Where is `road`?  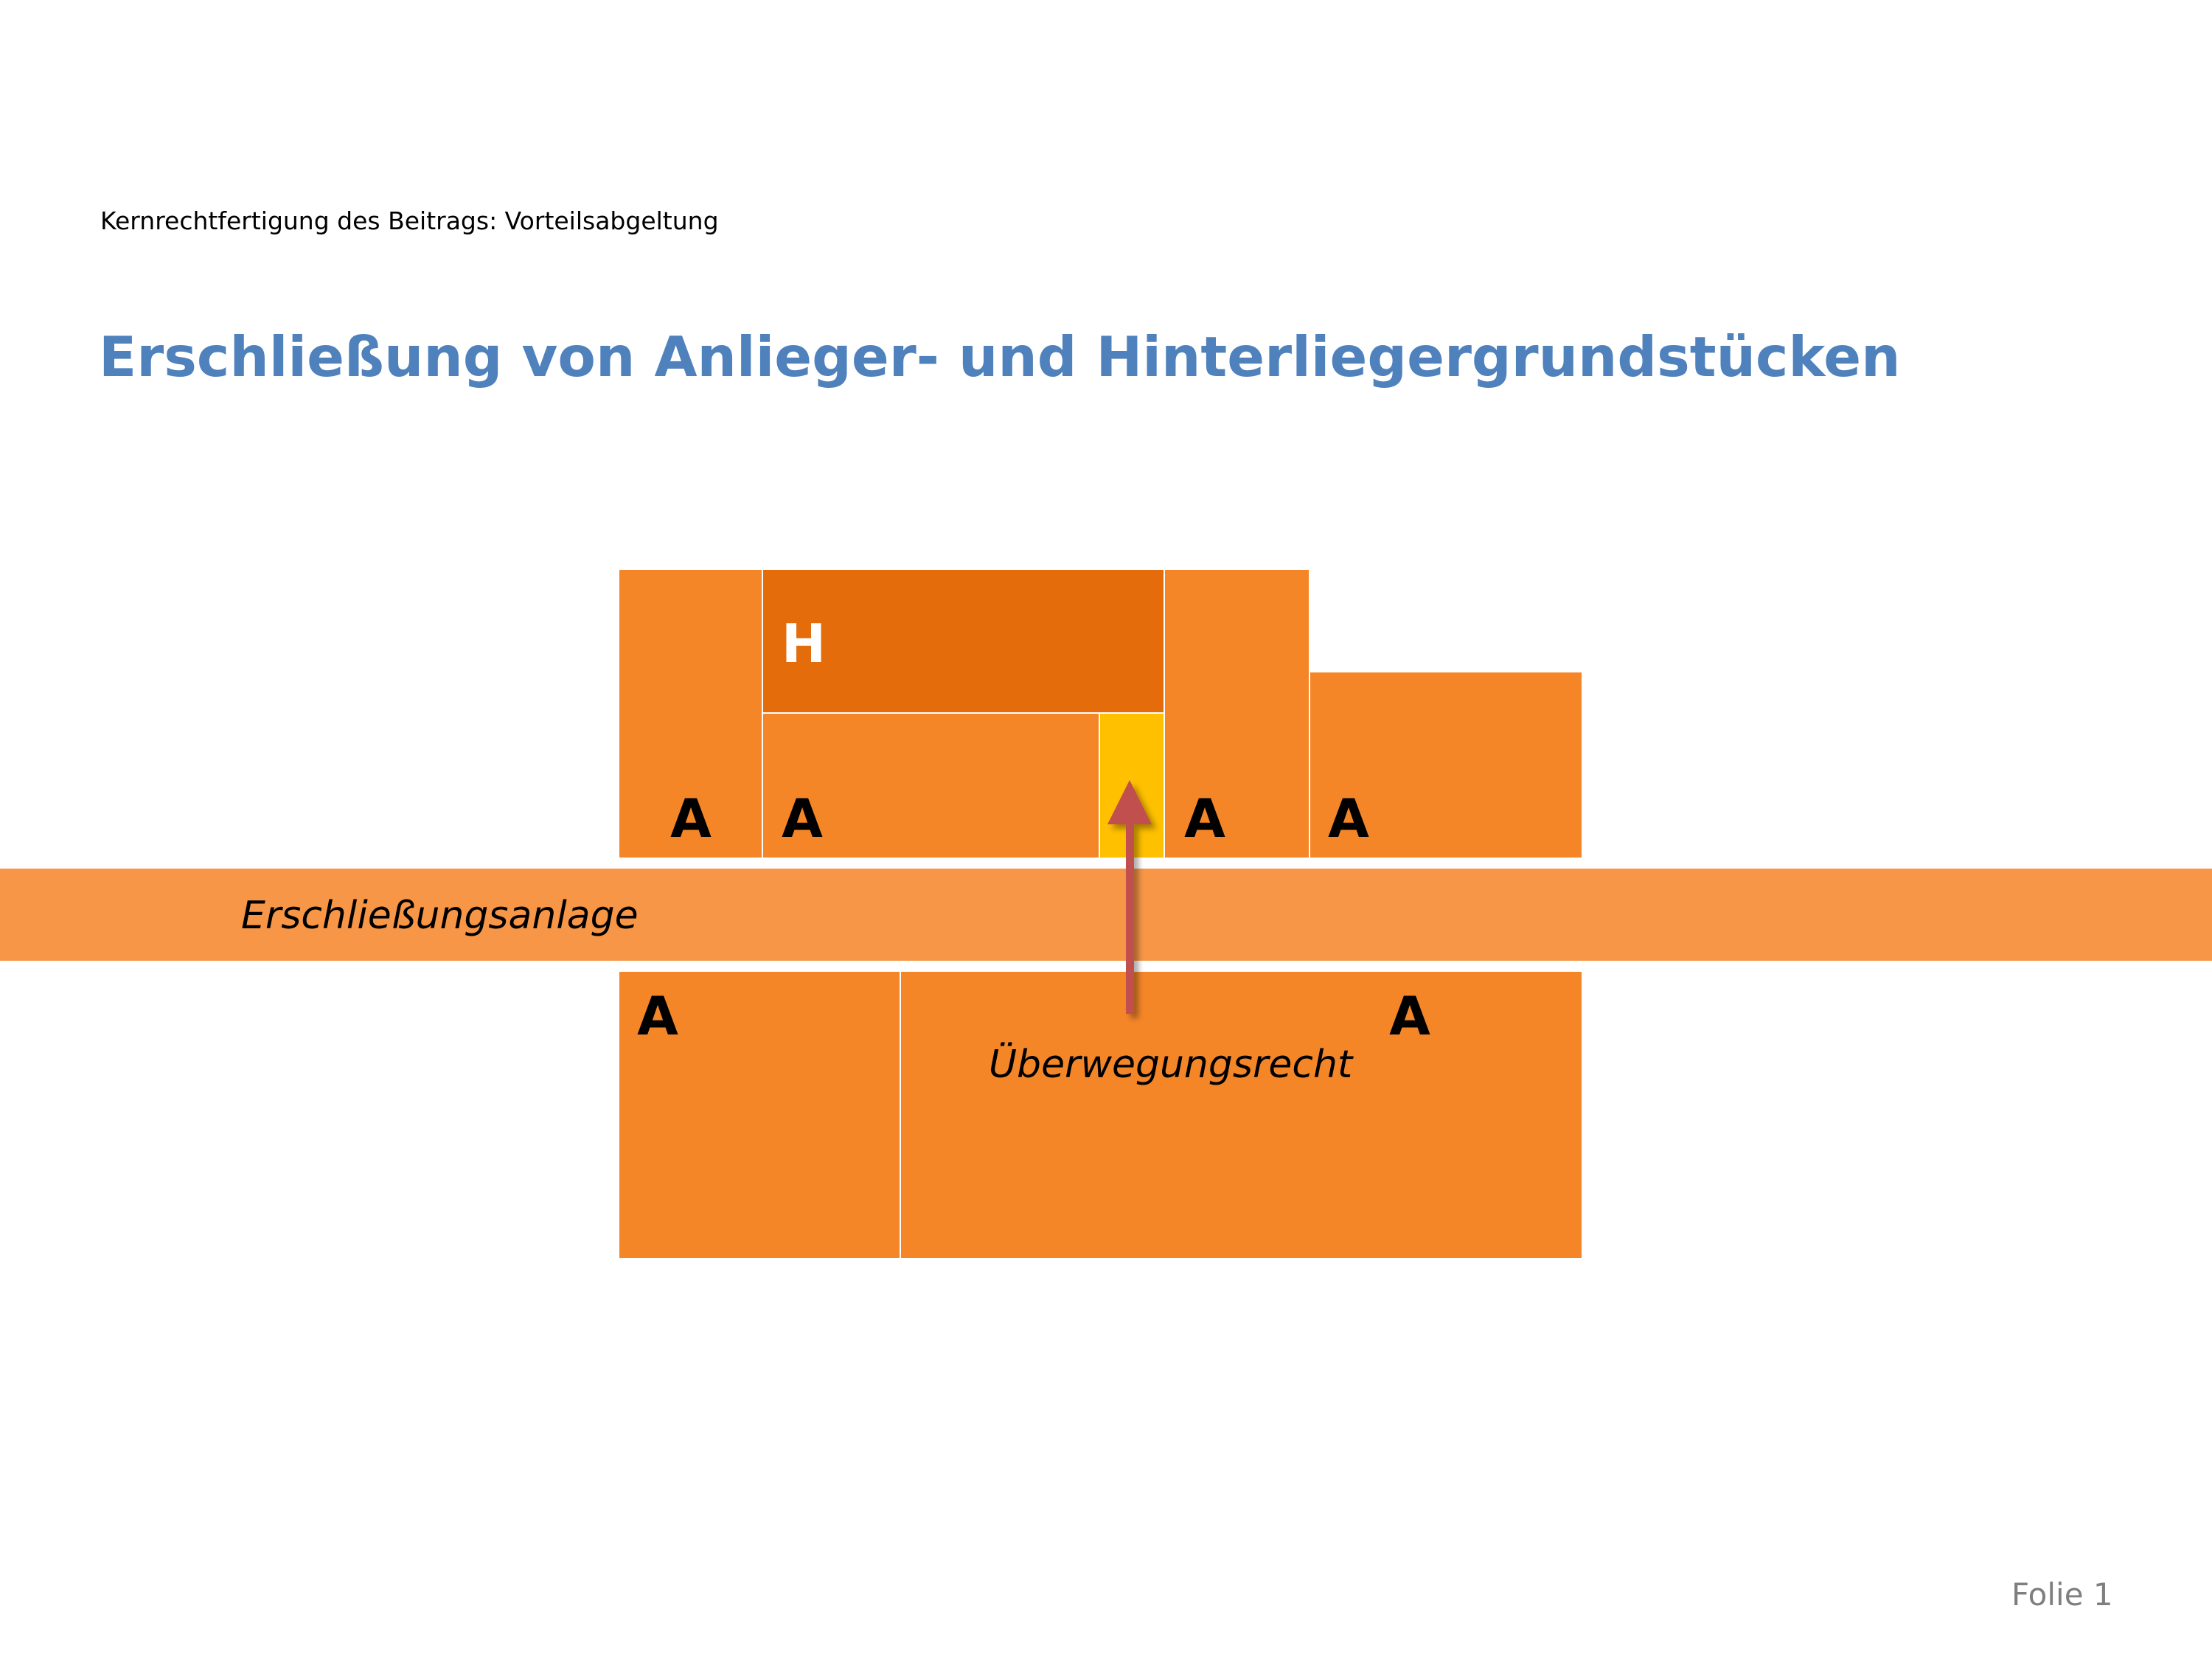
road is located at coordinates (1106, 915).